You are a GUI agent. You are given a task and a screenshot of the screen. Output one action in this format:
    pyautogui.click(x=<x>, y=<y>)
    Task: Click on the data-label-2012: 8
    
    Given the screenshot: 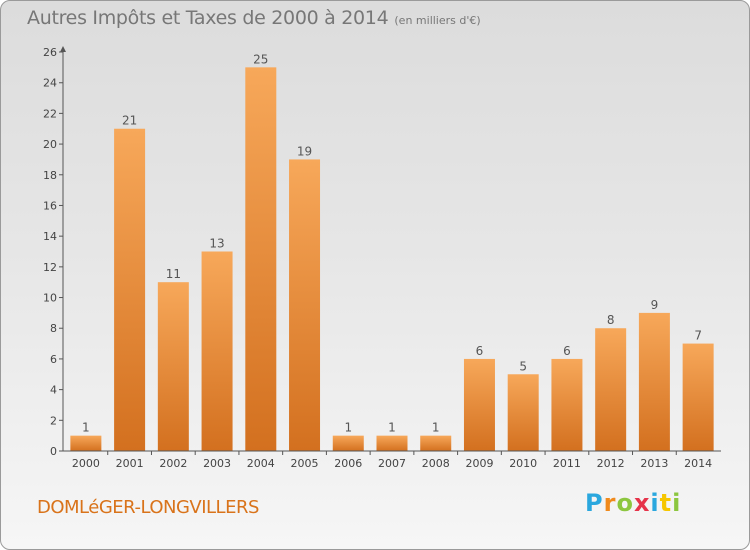 What is the action you would take?
    pyautogui.click(x=611, y=320)
    